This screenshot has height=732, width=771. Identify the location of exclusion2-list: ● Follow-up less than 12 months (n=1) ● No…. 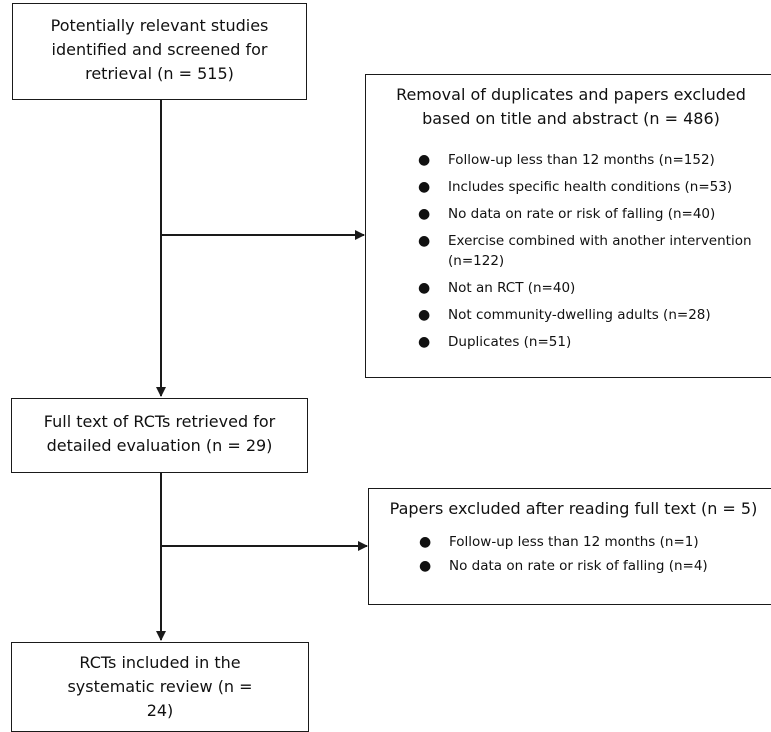
(595, 554).